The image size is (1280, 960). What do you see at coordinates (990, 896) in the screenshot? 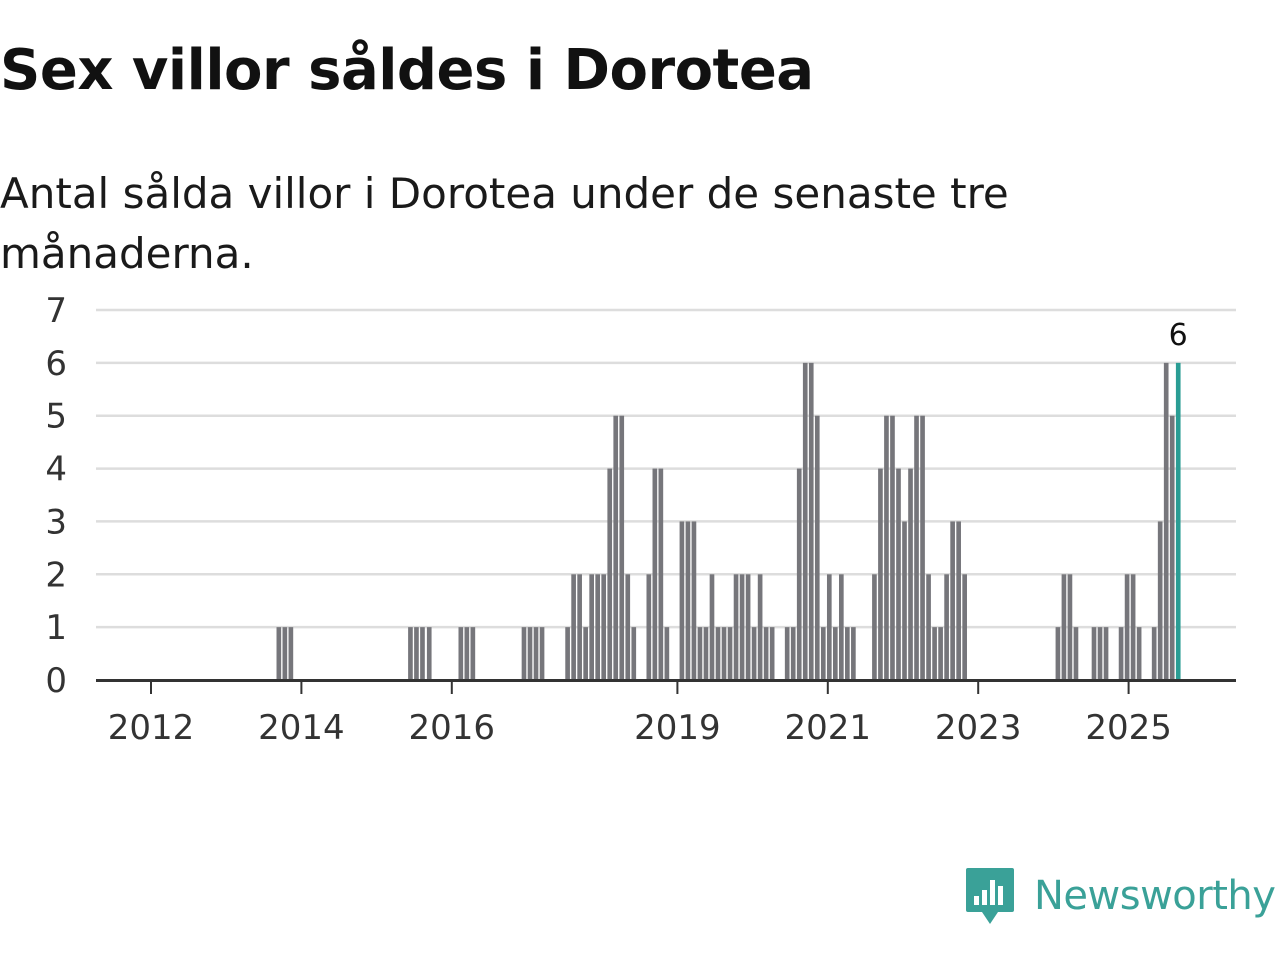
I see `newsworthy-logo-icon` at bounding box center [990, 896].